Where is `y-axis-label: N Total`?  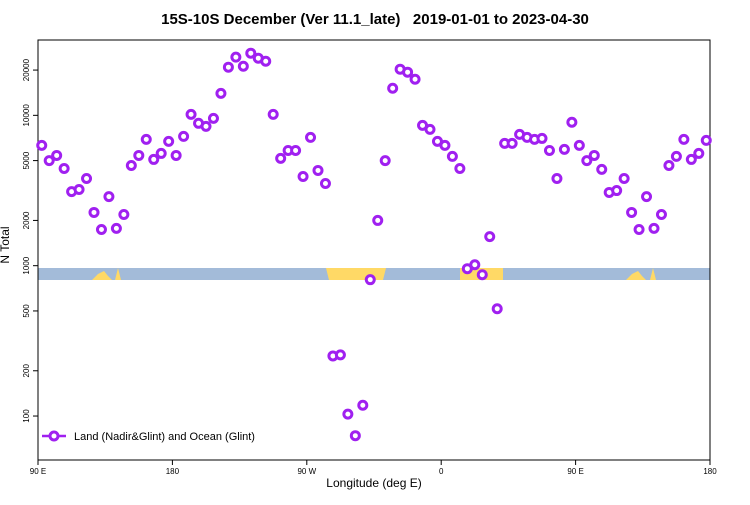 y-axis-label: N Total is located at coordinates (6, 244).